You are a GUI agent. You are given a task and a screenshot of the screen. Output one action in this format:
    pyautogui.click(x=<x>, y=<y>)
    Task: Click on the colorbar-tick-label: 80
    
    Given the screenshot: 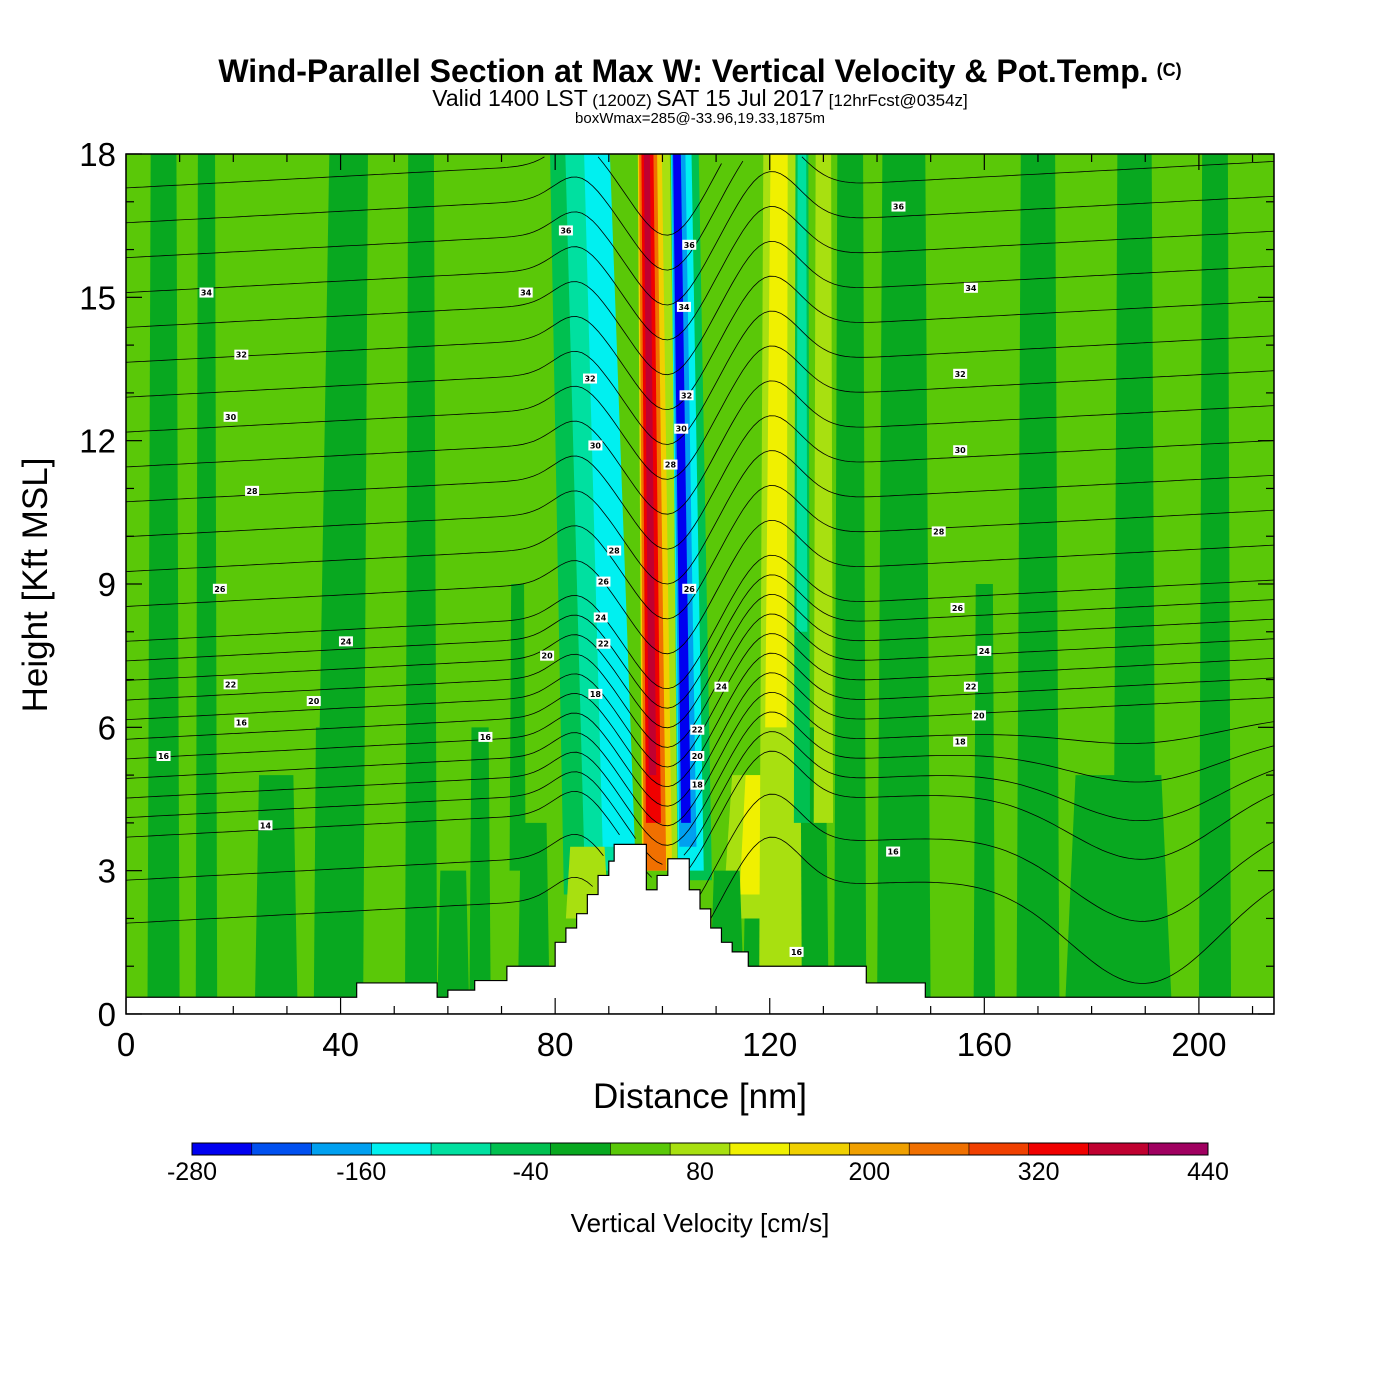 What is the action you would take?
    pyautogui.click(x=700, y=1172)
    